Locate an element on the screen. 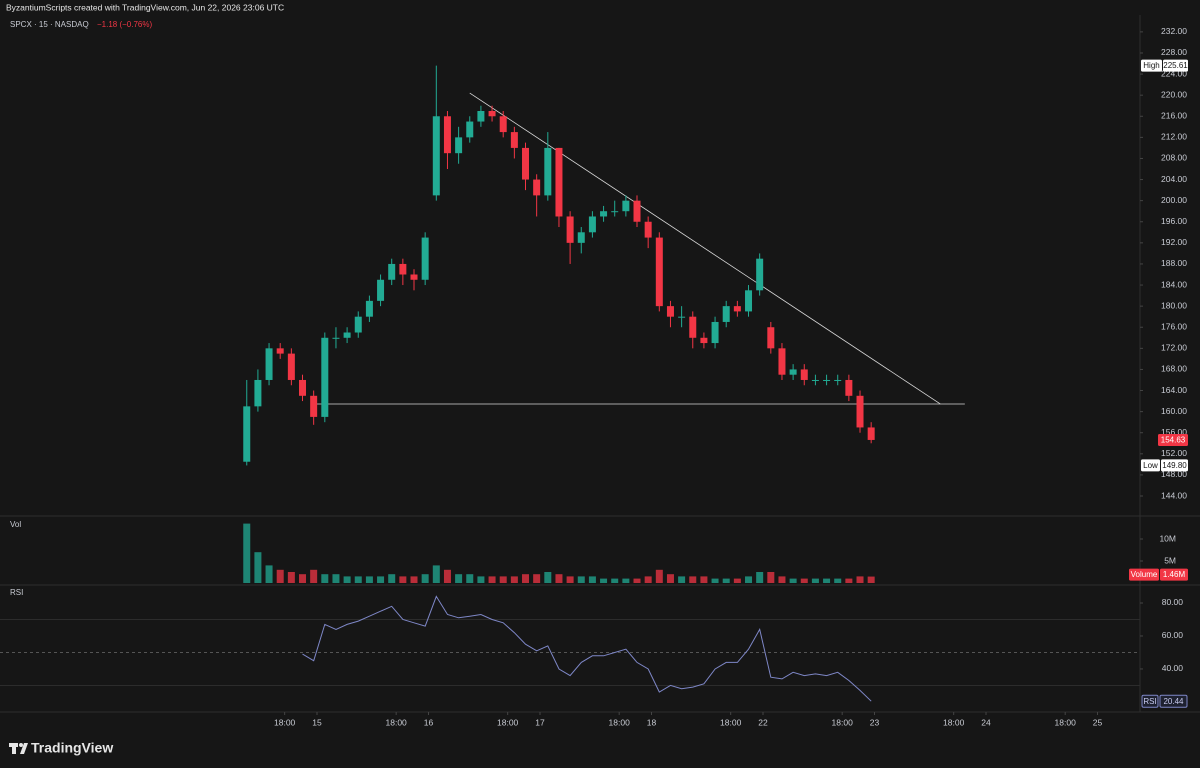 This screenshot has width=1200, height=768. y-tick-label: 200.00 is located at coordinates (1174, 200).